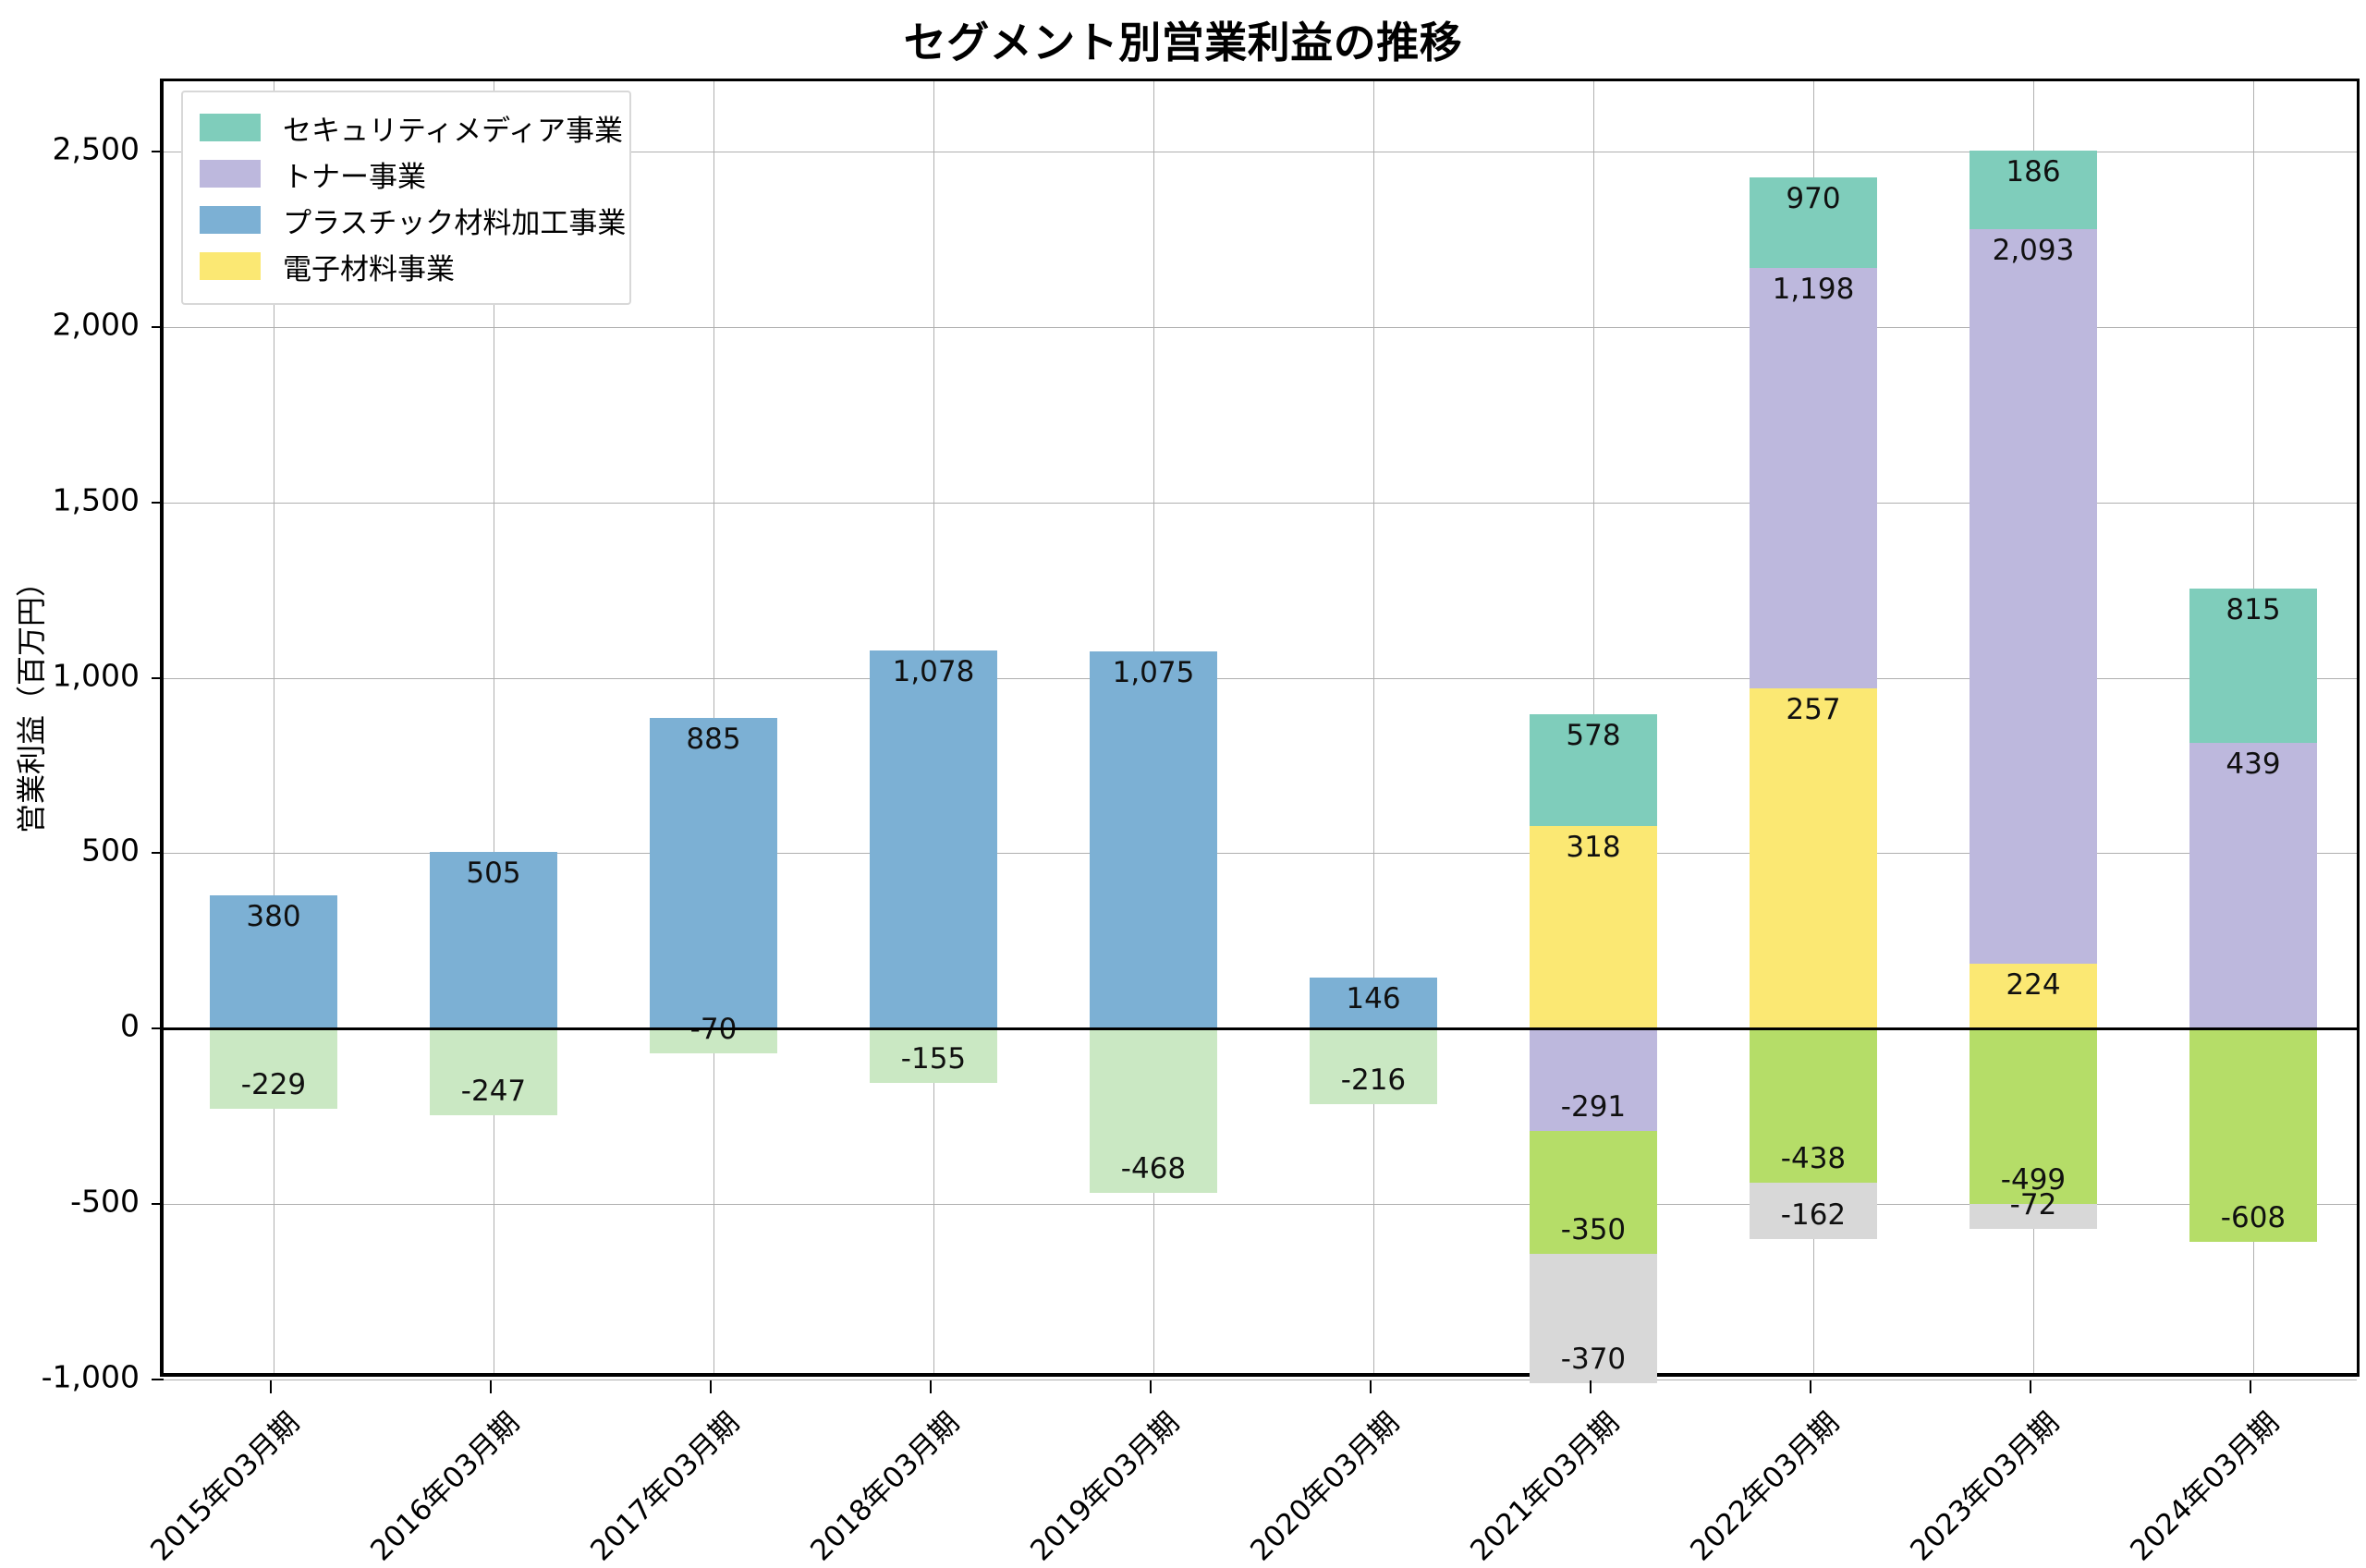 This screenshot has height=1568, width=2366. Describe the element at coordinates (1106, 1486) in the screenshot. I see `x-tick-label: 2019年03月期` at that location.